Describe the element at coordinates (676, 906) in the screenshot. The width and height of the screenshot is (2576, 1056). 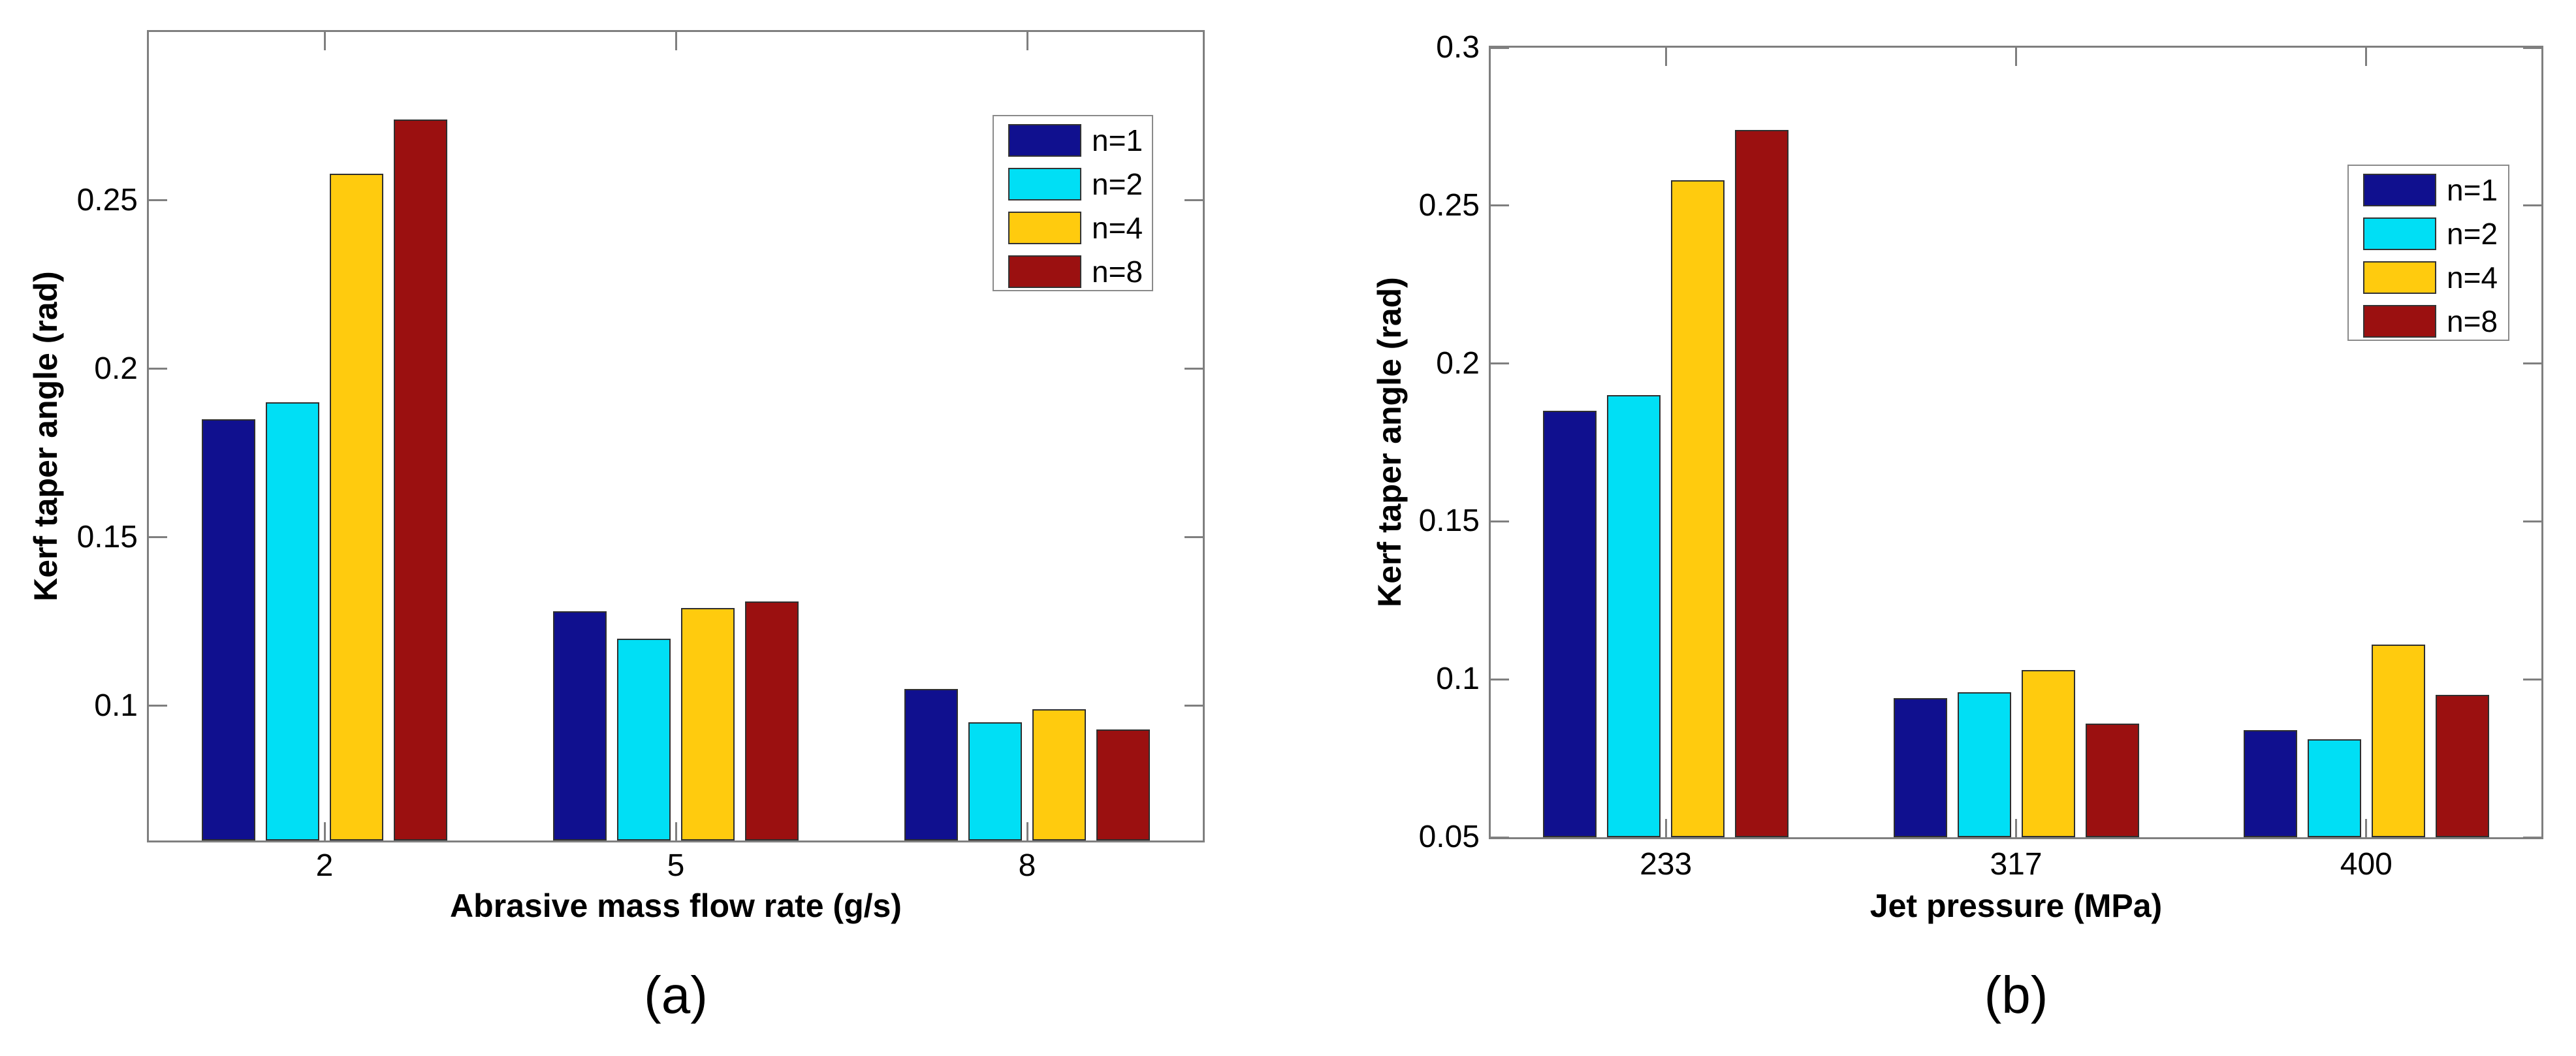
I see `x-axis-label-a: Abrasive mass flow rate (g/s)` at that location.